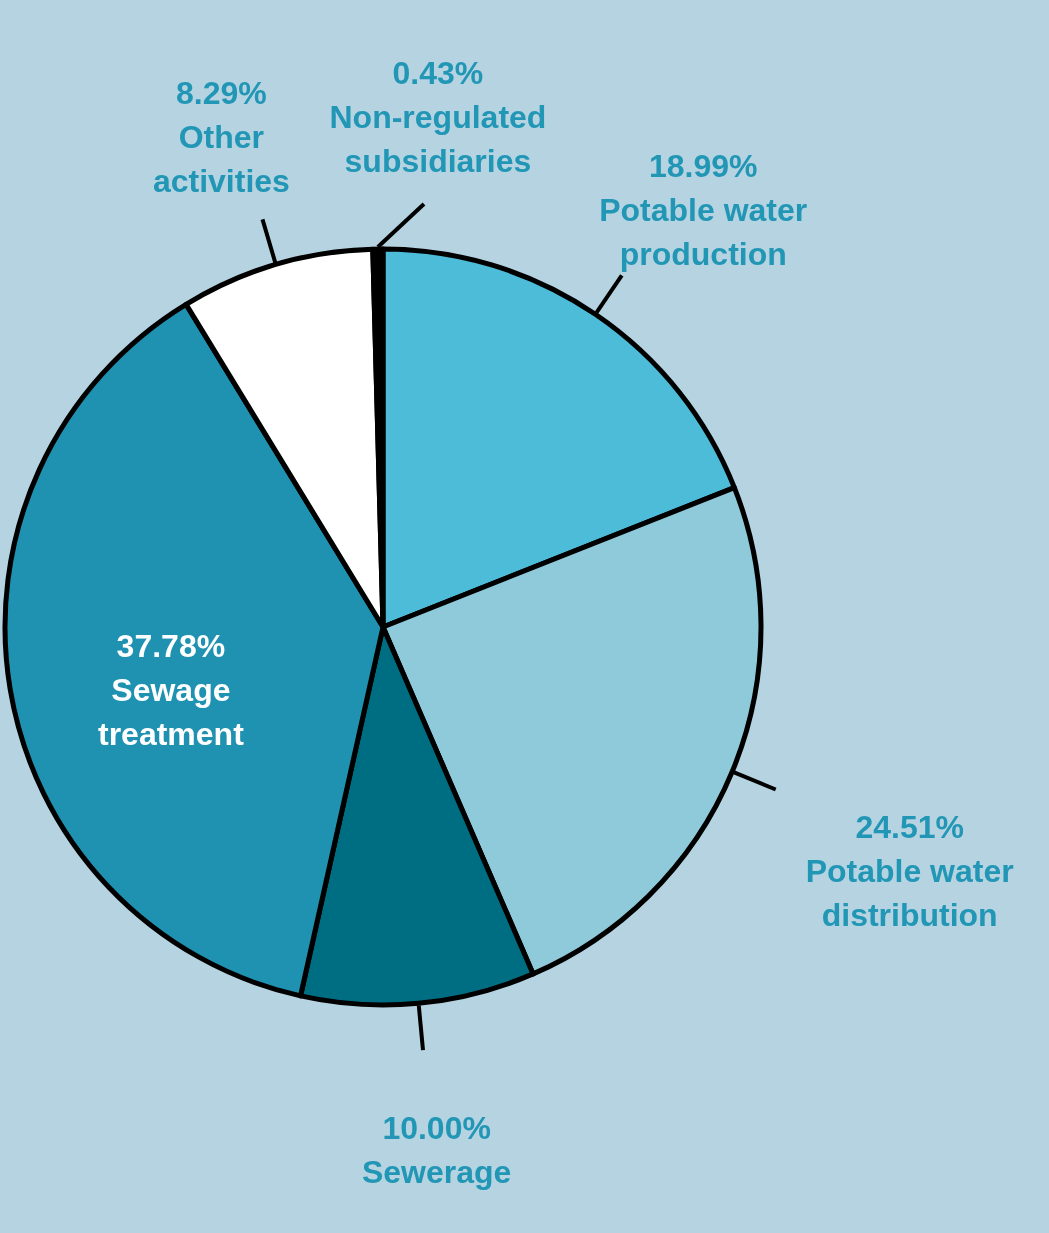 The height and width of the screenshot is (1233, 1049). Describe the element at coordinates (438, 138) in the screenshot. I see `slice-label: Non-regulated subsidiaries` at that location.